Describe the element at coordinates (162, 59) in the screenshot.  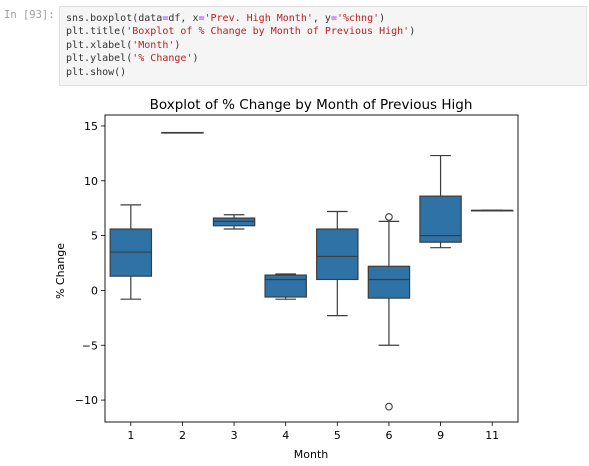
I see `code-token: '% Change'` at that location.